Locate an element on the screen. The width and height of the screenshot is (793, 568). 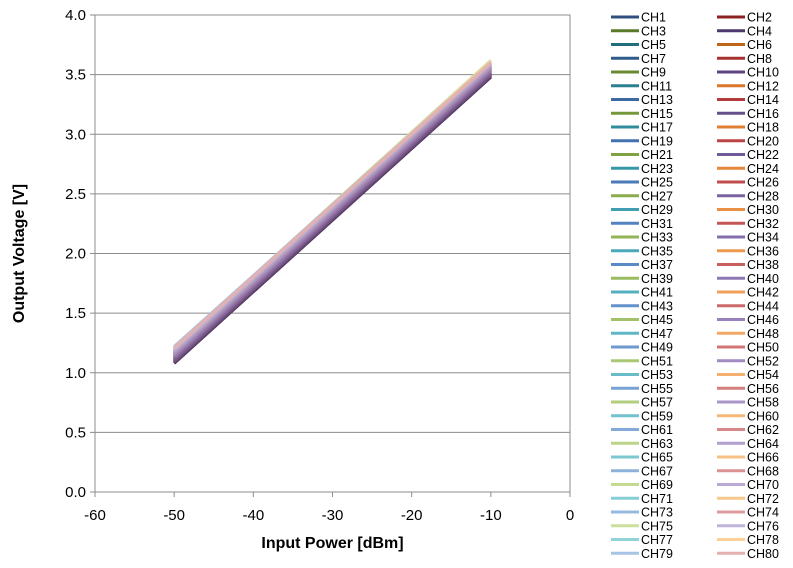
legend-label: CH50 is located at coordinates (763, 348).